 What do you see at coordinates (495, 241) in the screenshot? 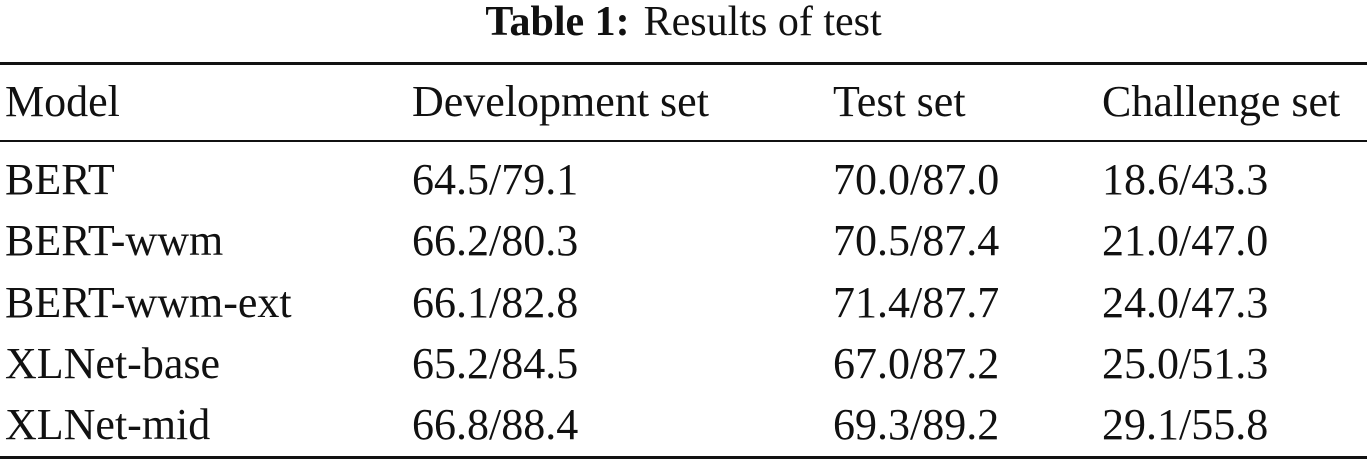
I see `score-cell: 66.2/80.3` at bounding box center [495, 241].